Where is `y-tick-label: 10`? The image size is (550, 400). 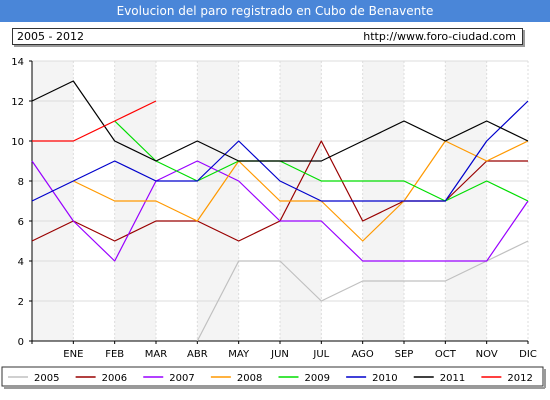 y-tick-label: 10 is located at coordinates (17, 142).